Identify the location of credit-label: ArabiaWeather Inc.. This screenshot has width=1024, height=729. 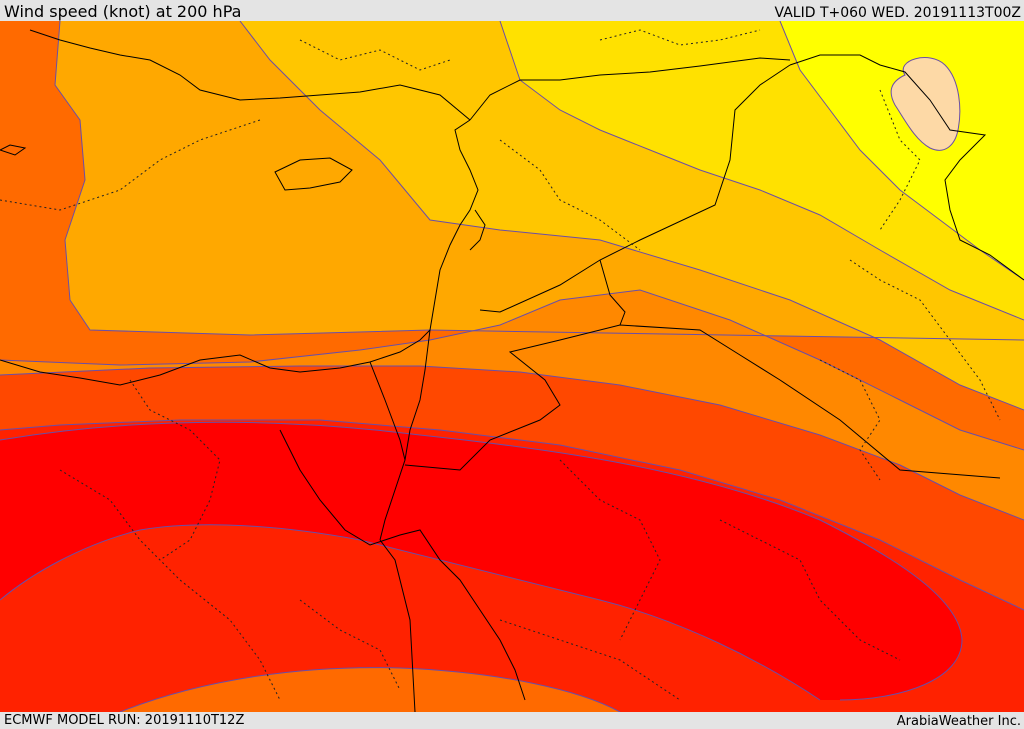
(958, 721).